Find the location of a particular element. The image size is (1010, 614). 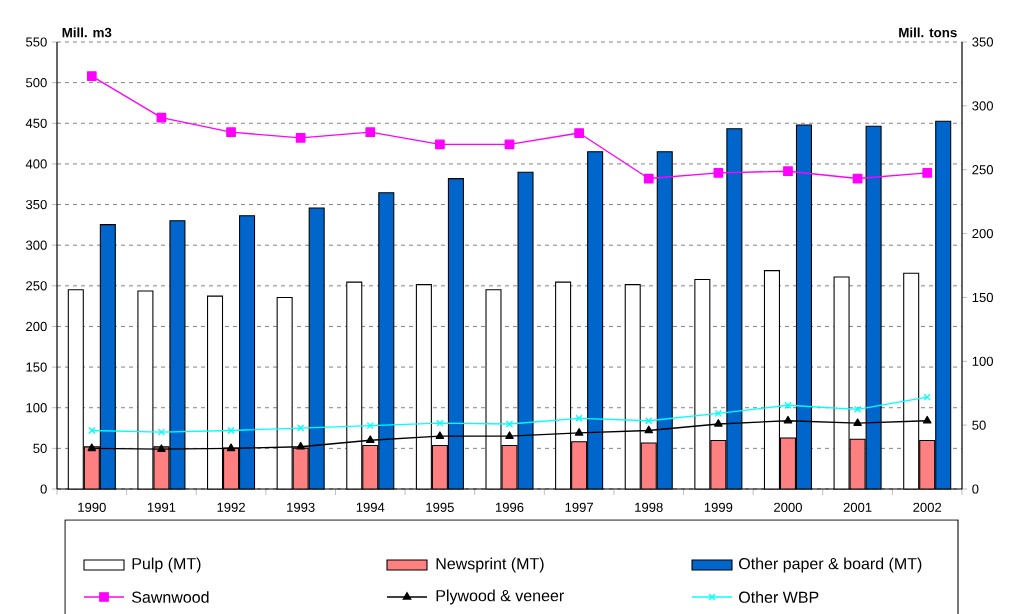

x-tick-label: 1993 is located at coordinates (301, 507).